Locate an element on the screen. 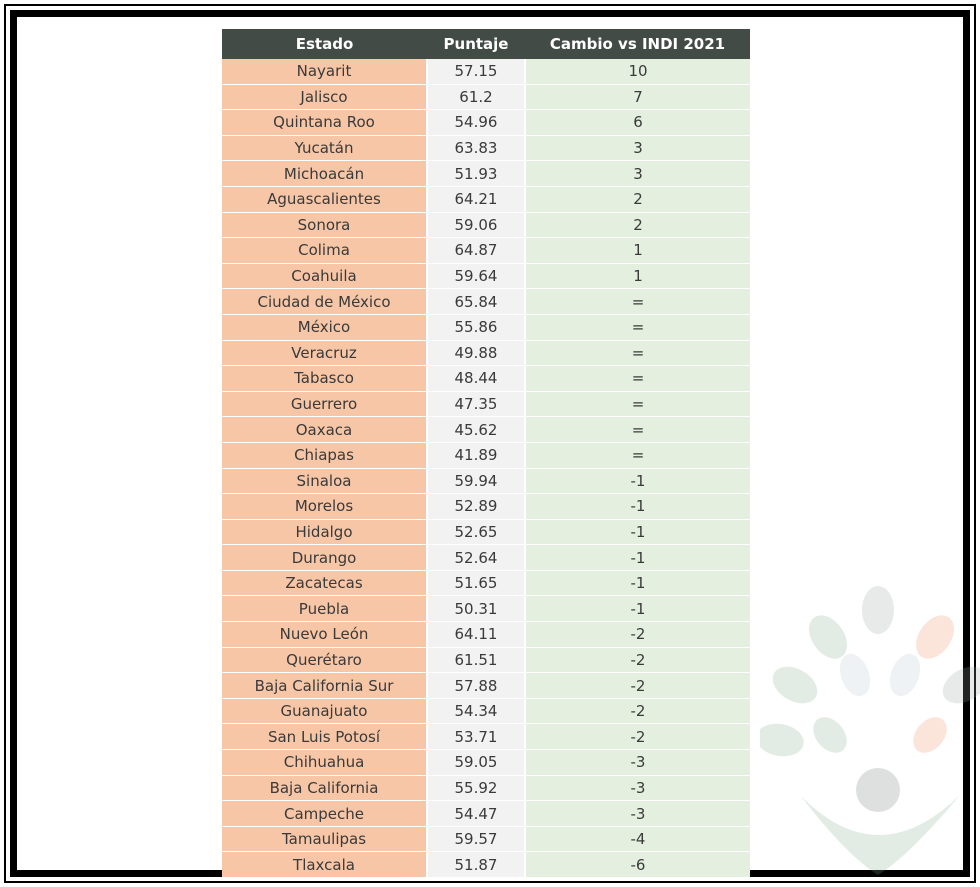 The image size is (980, 887). puntaje-cell: 41.89 is located at coordinates (476, 455).